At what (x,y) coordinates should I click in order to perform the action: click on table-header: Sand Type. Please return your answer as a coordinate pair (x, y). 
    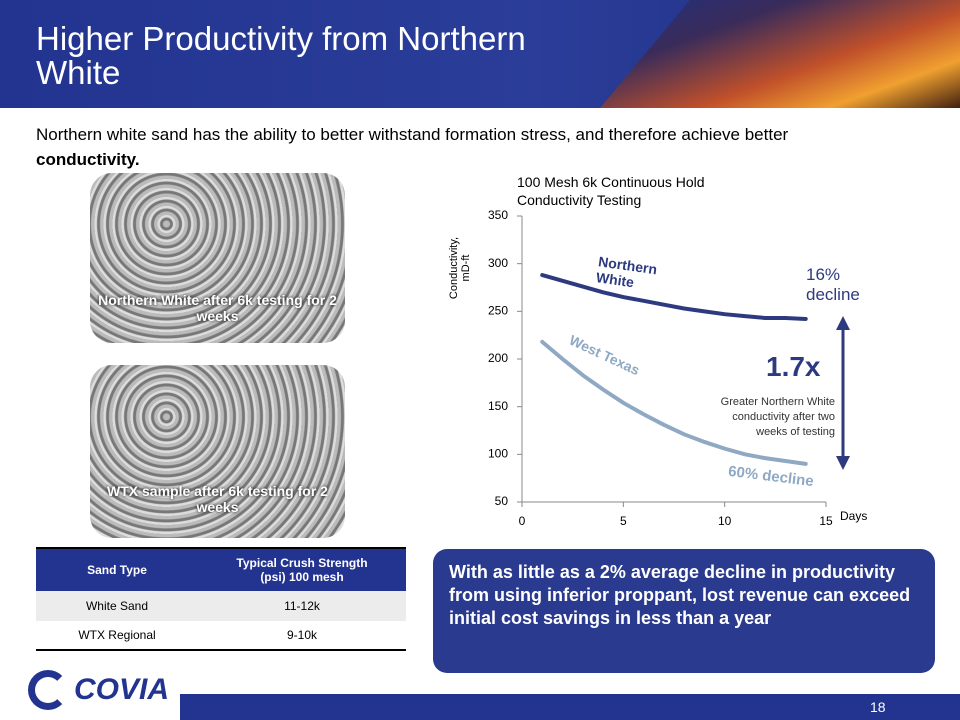
    Looking at the image, I should click on (117, 570).